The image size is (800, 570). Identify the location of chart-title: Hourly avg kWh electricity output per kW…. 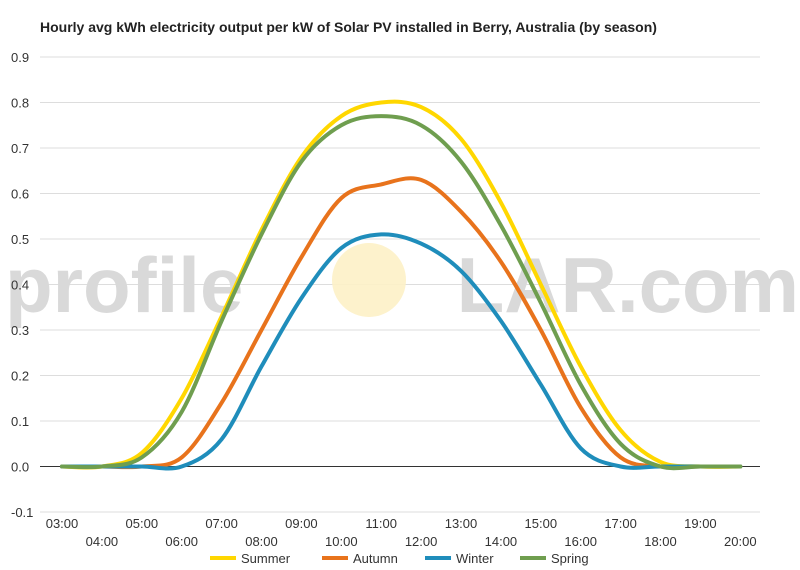
(348, 27).